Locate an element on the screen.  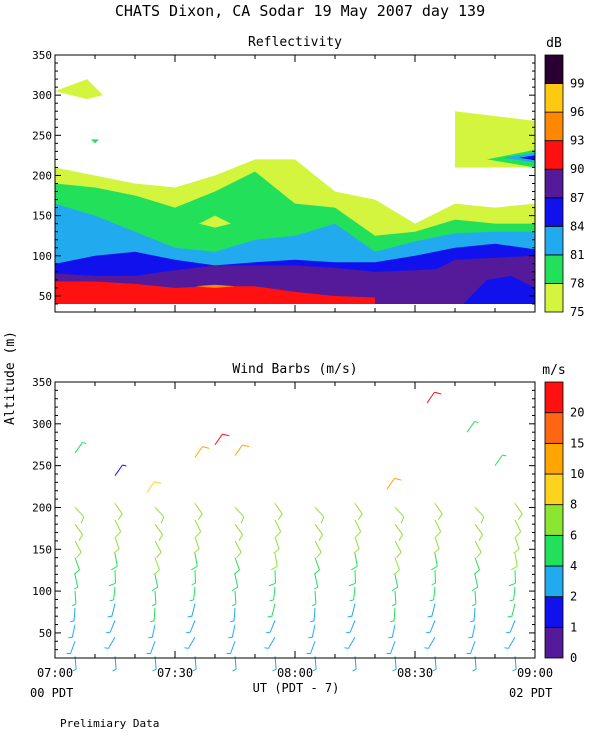
refl-colorbar-title: dB is located at coordinates (554, 43).